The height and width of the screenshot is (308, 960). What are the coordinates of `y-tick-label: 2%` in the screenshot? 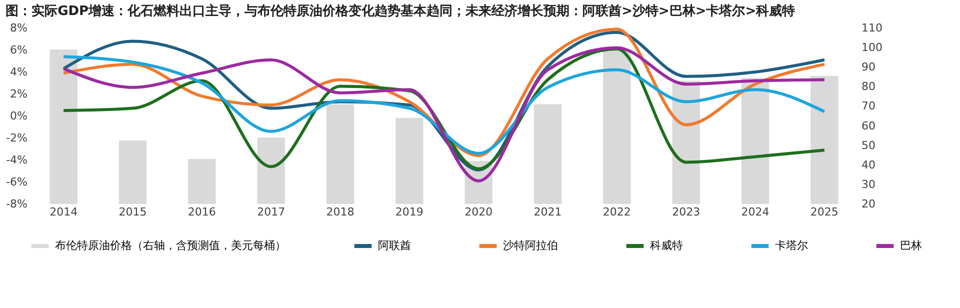 It's located at (19, 94).